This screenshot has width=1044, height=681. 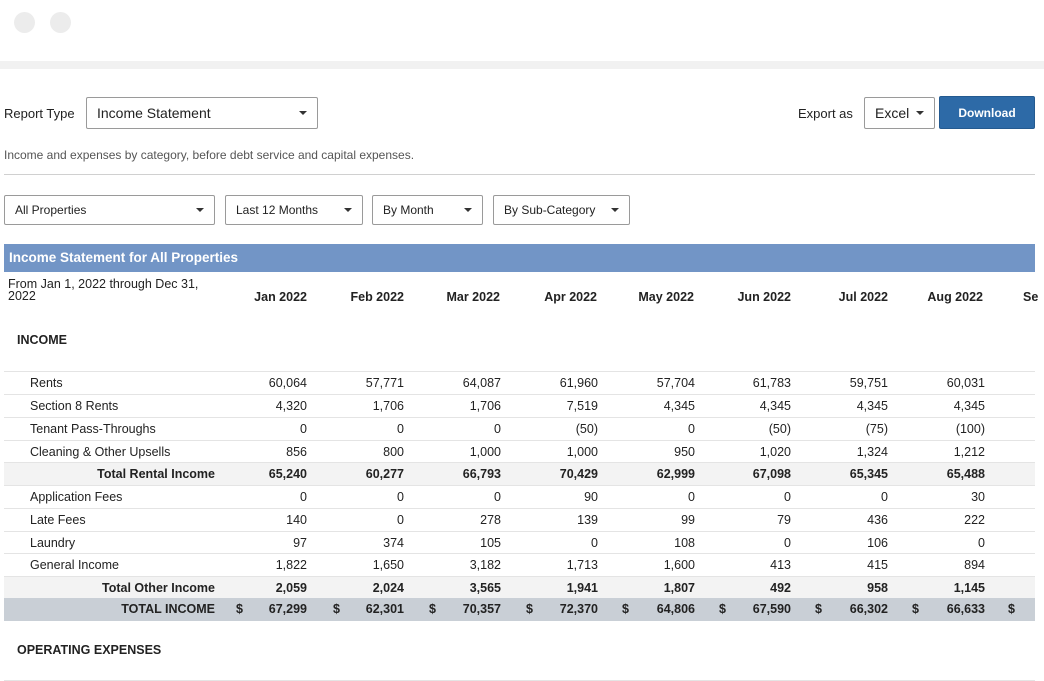 What do you see at coordinates (74, 406) in the screenshot?
I see `row-label: Section 8 Rents` at bounding box center [74, 406].